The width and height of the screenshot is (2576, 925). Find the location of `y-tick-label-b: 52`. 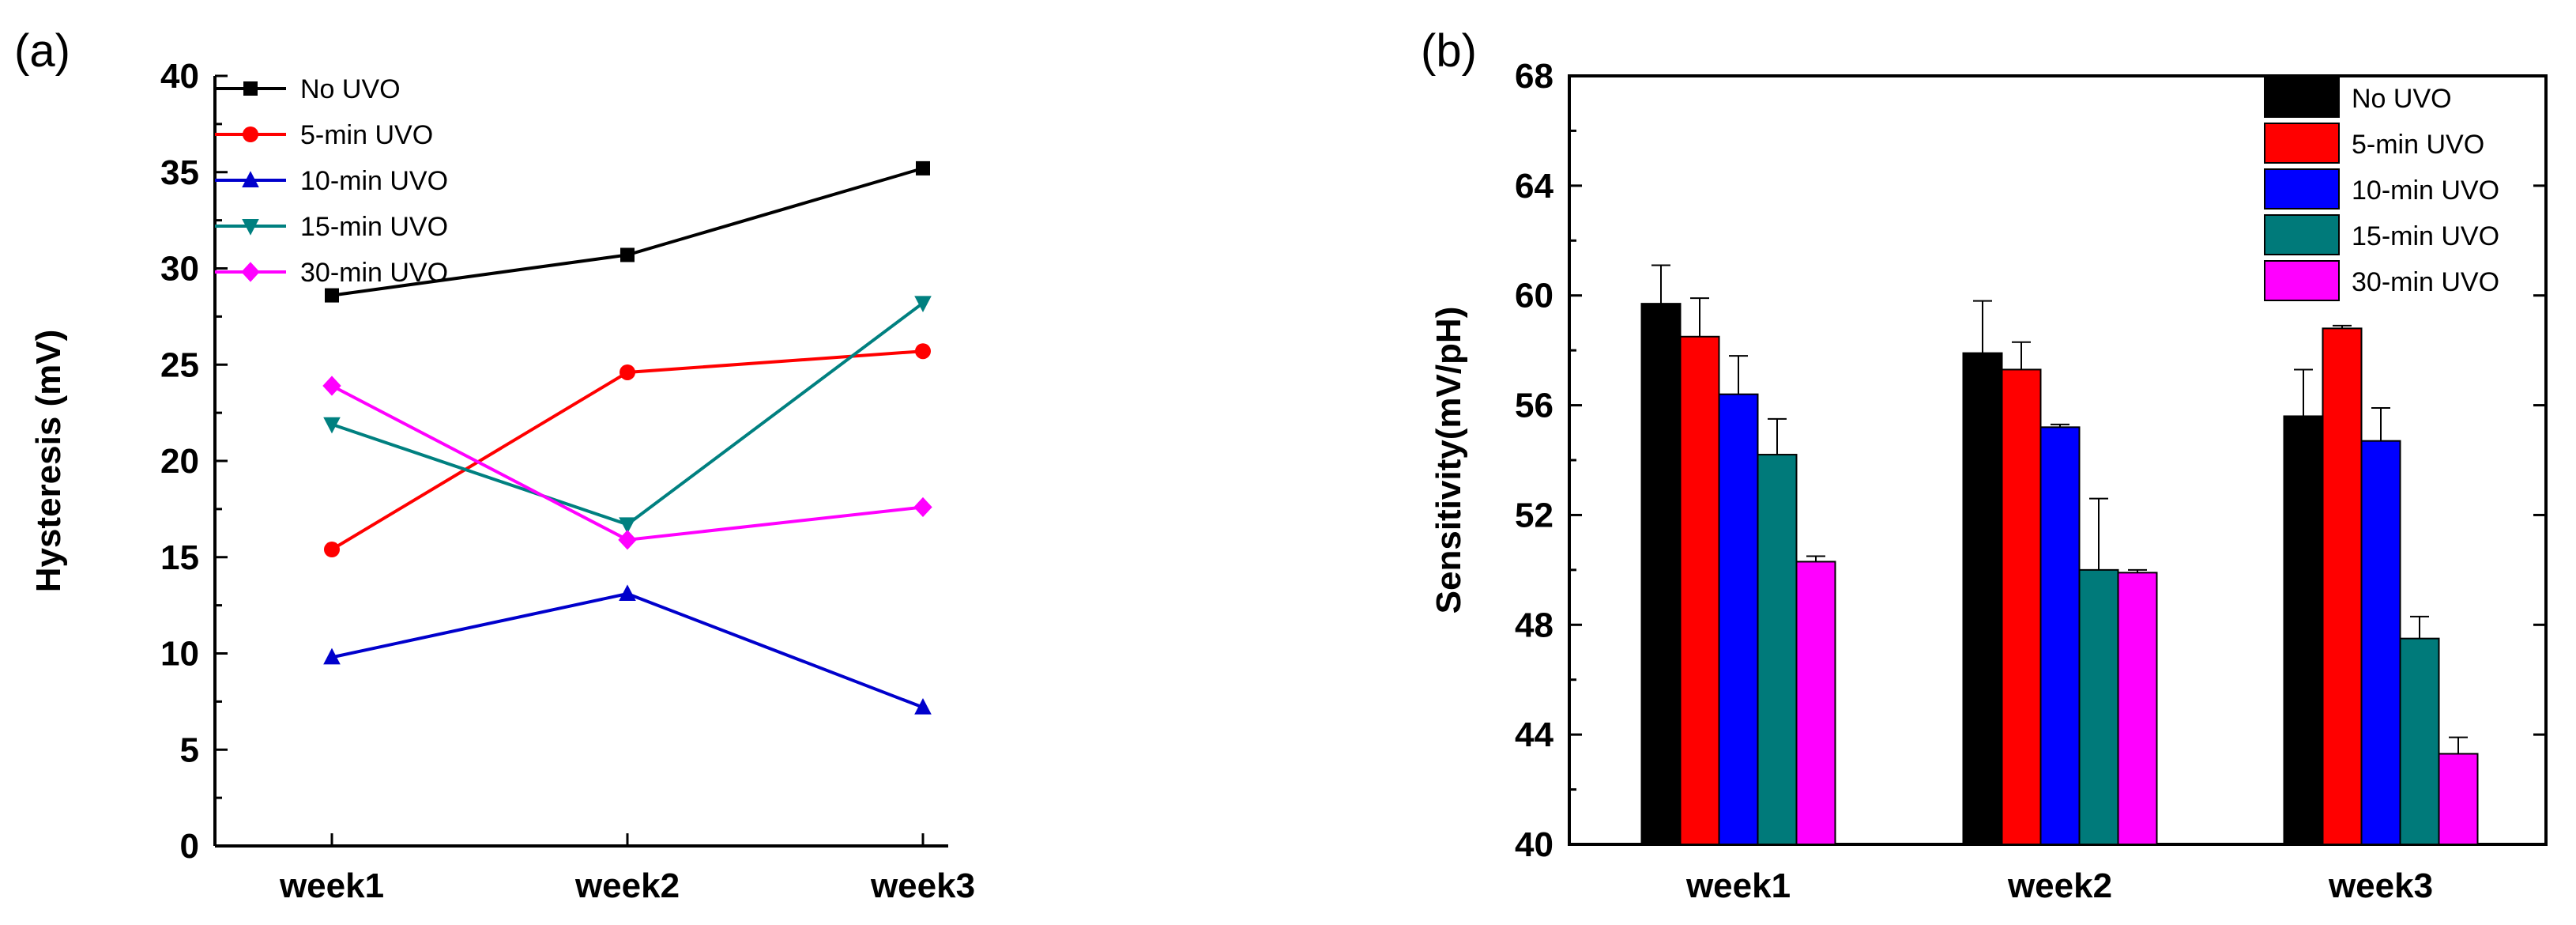

y-tick-label-b: 52 is located at coordinates (1534, 515).